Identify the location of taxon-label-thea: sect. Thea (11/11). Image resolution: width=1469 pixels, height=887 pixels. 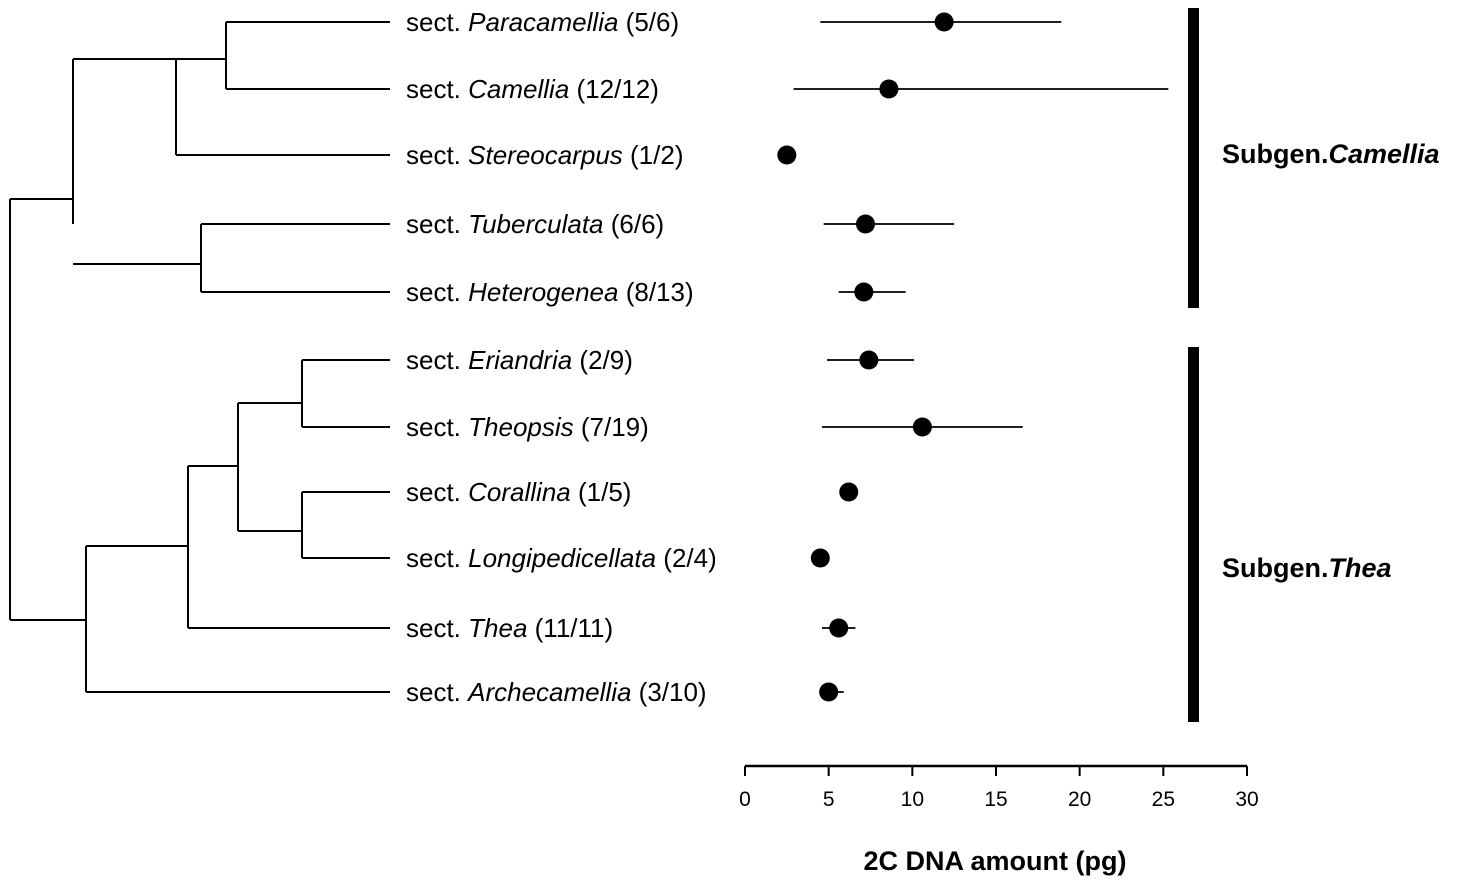
(509, 628).